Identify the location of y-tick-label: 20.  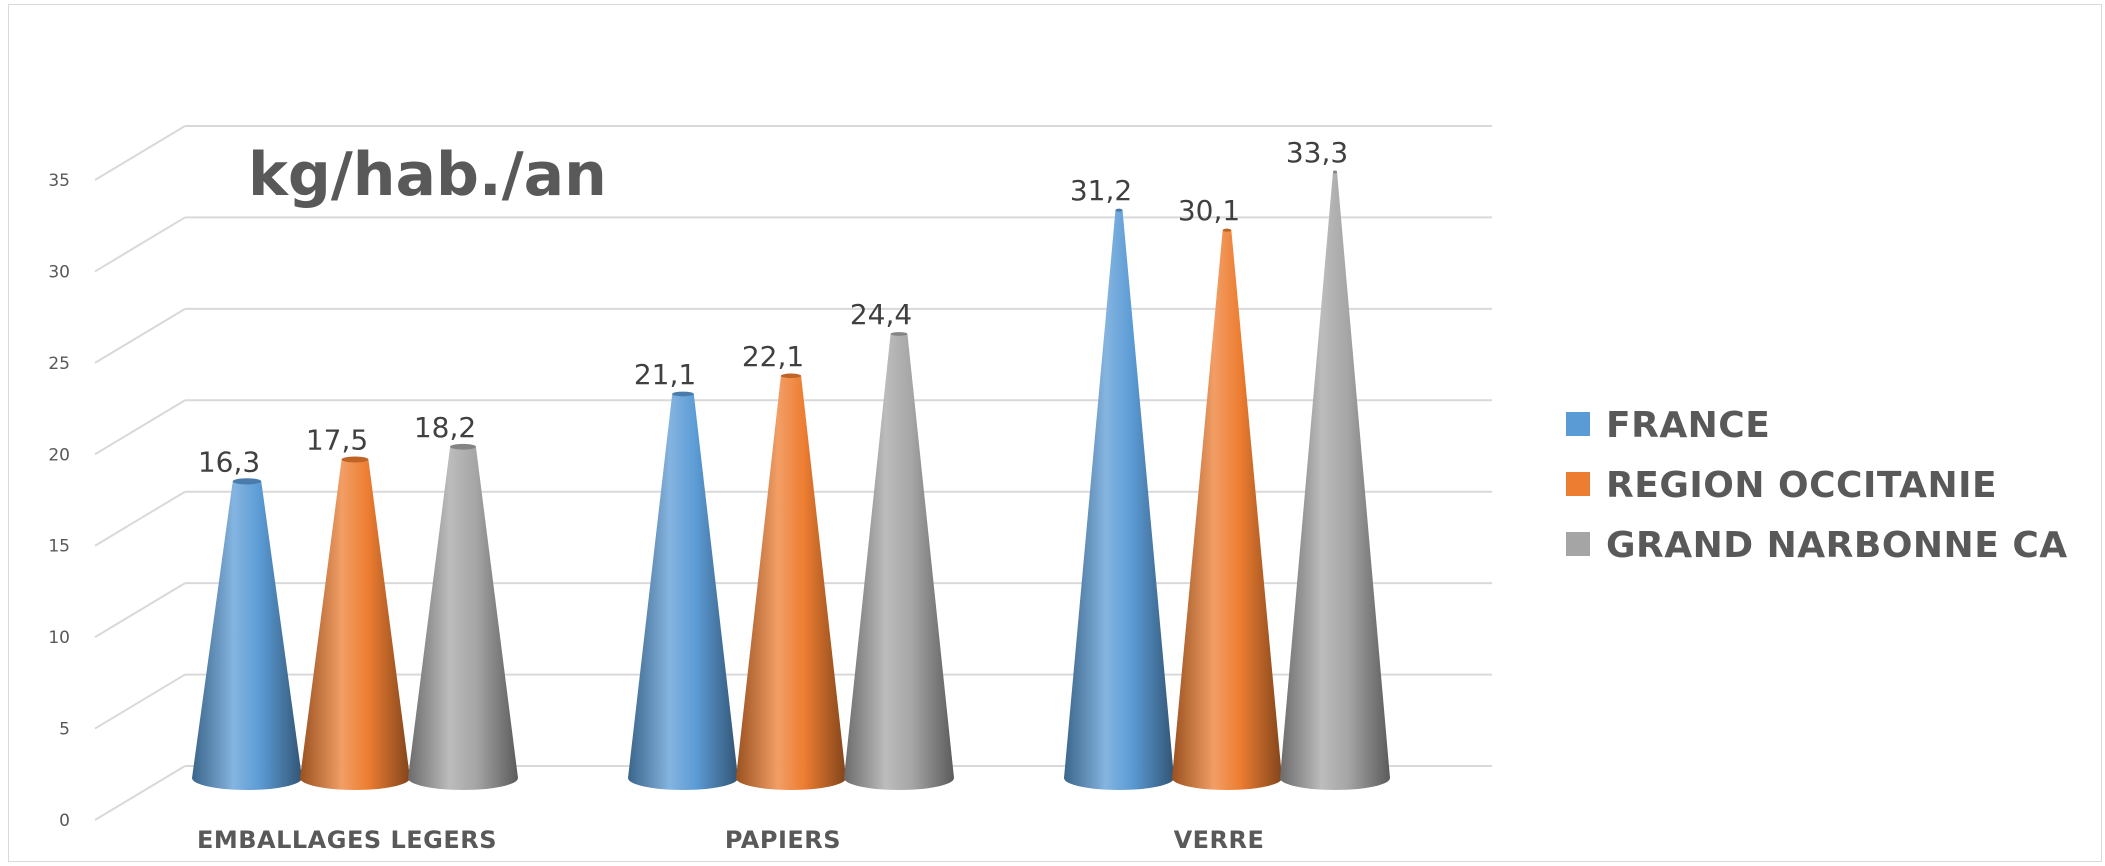
(59, 455).